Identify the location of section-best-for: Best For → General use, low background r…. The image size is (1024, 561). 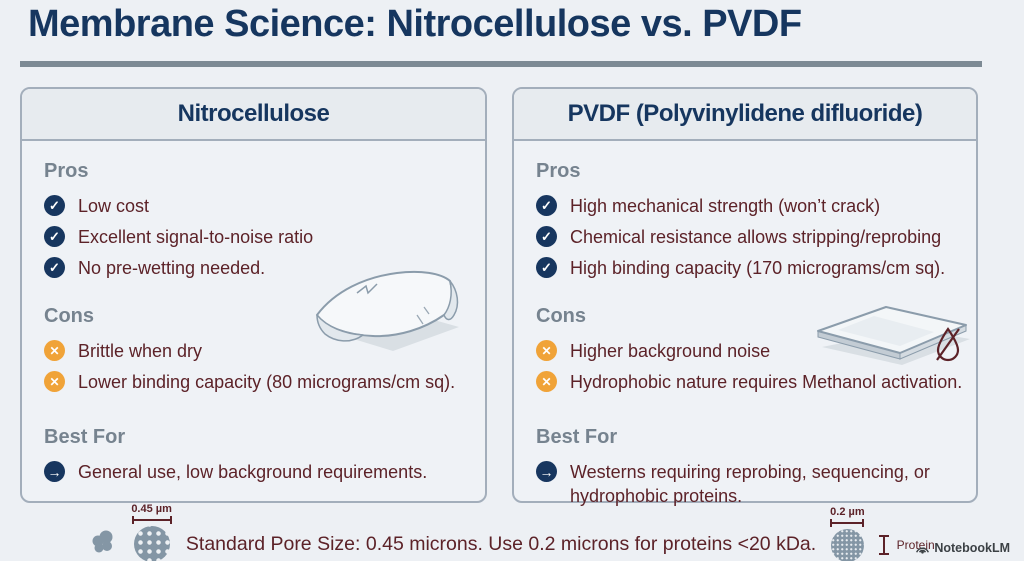
(260, 456).